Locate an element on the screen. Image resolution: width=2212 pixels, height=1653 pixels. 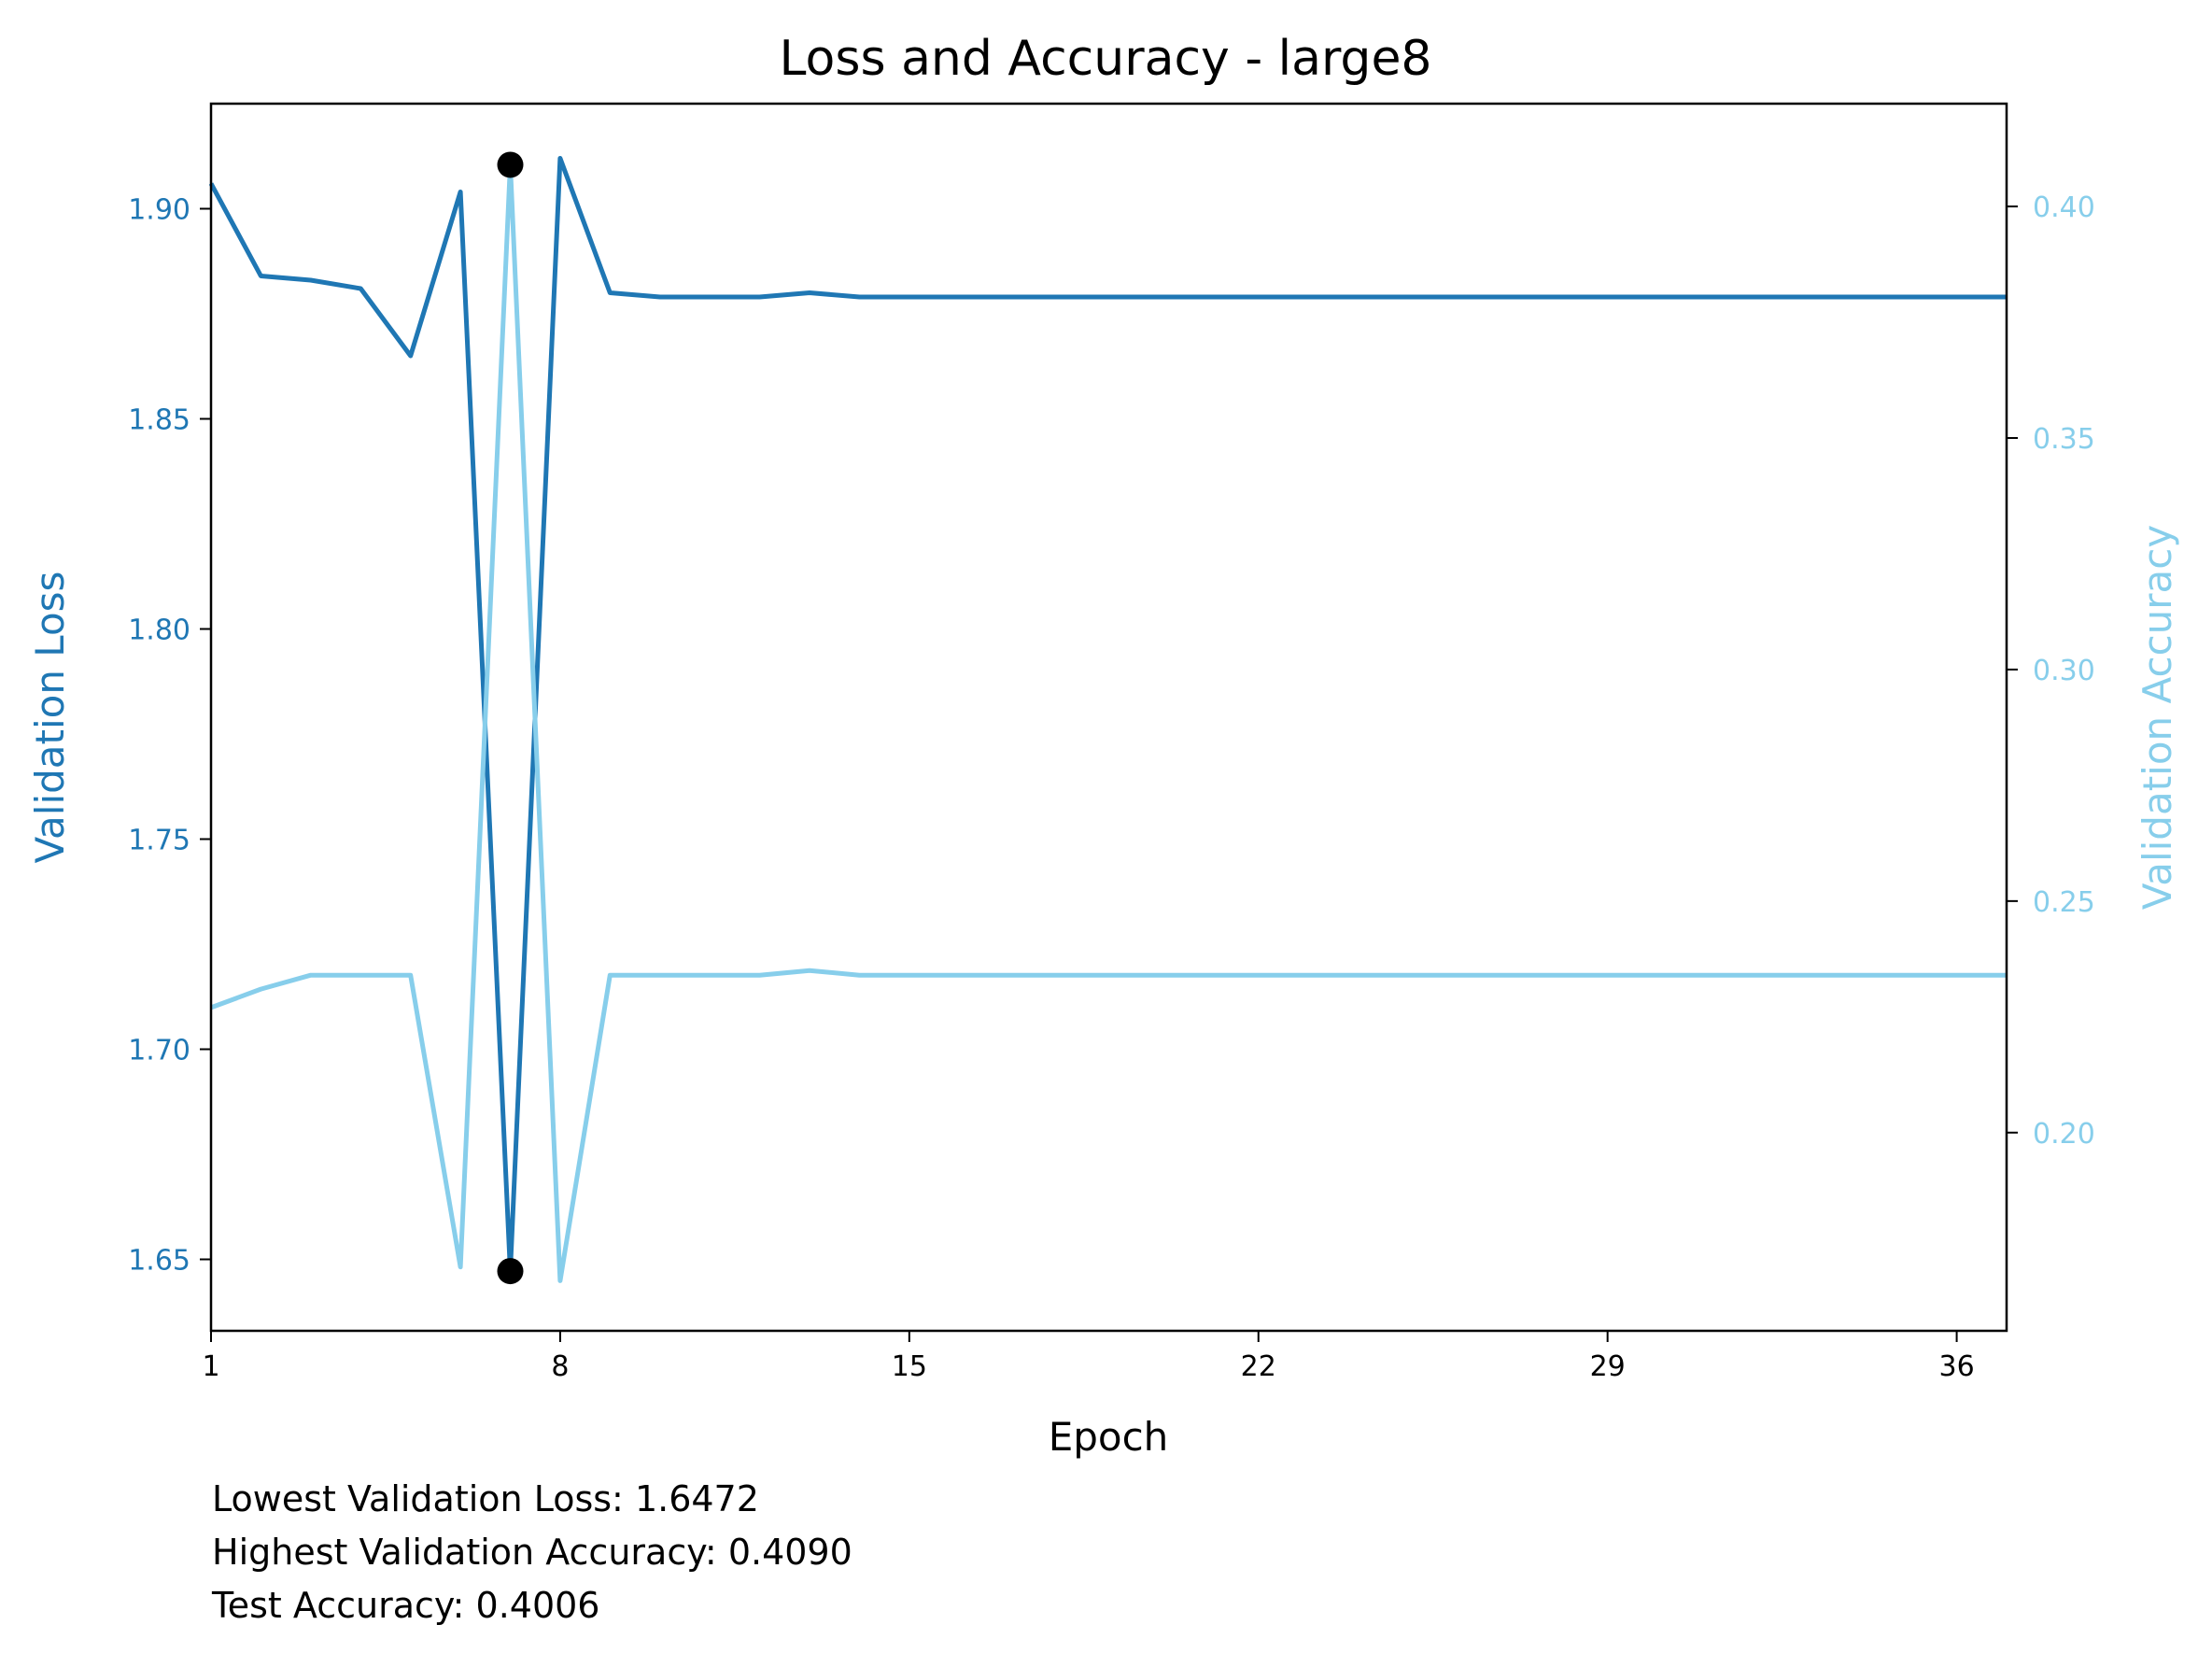
right-y-tick-label: 0.25 is located at coordinates (2064, 903).